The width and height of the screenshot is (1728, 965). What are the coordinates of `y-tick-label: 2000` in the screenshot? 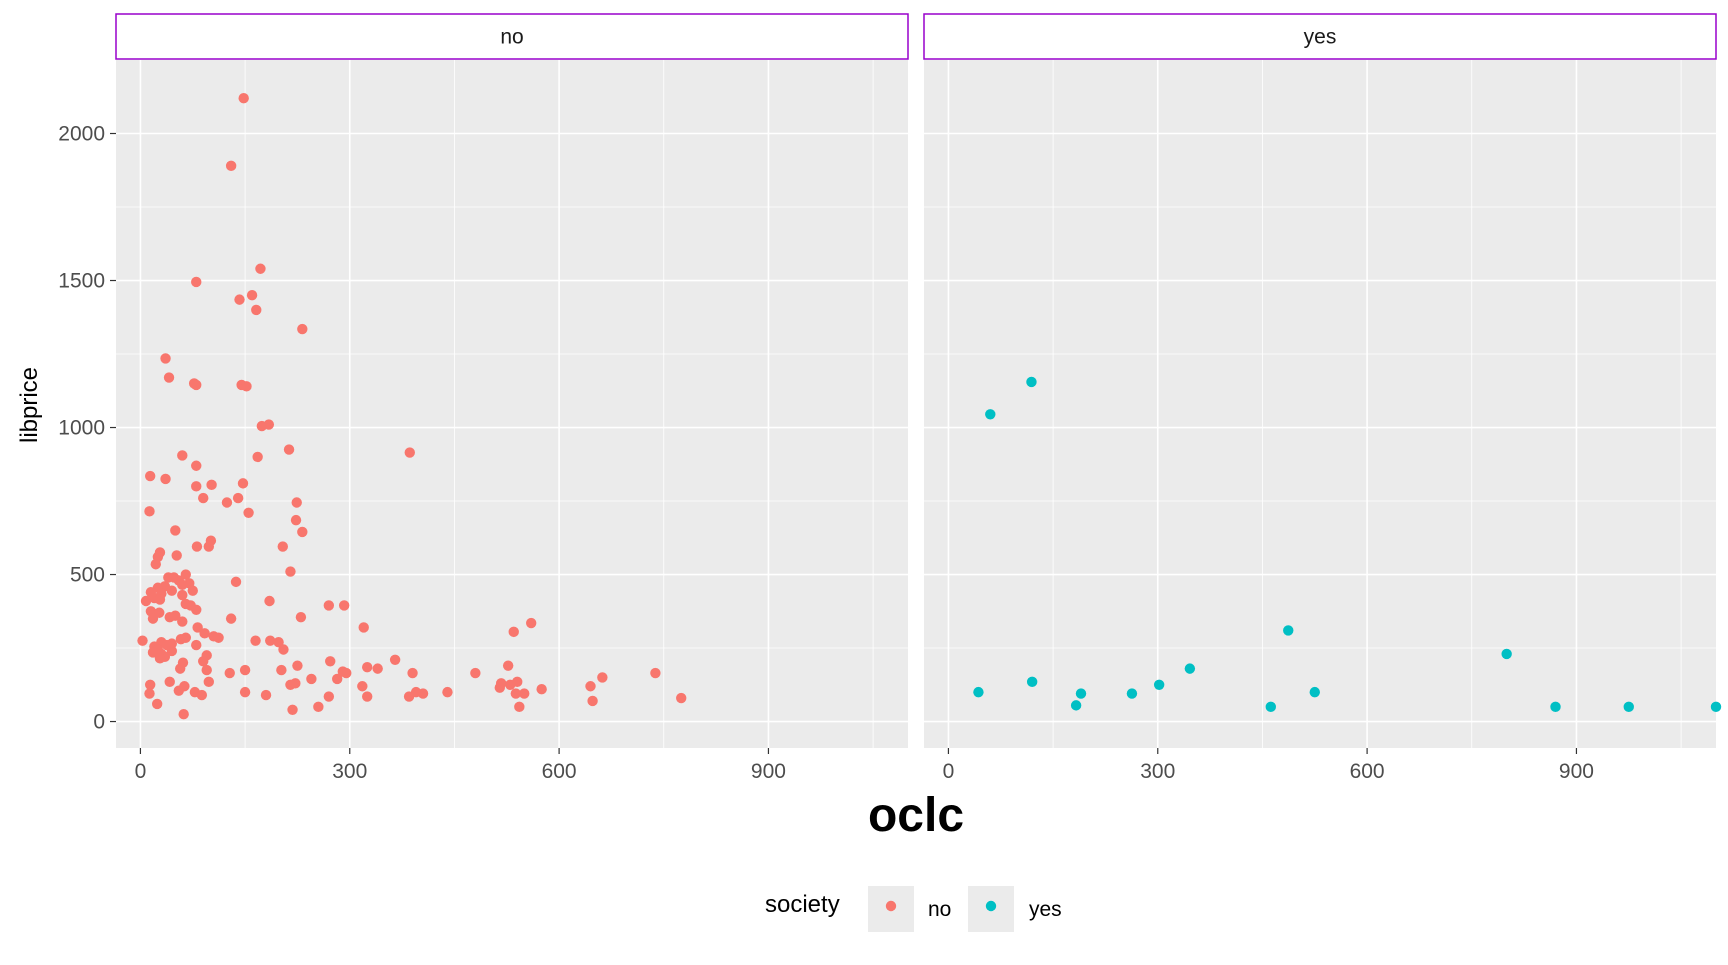 It's located at (81, 134).